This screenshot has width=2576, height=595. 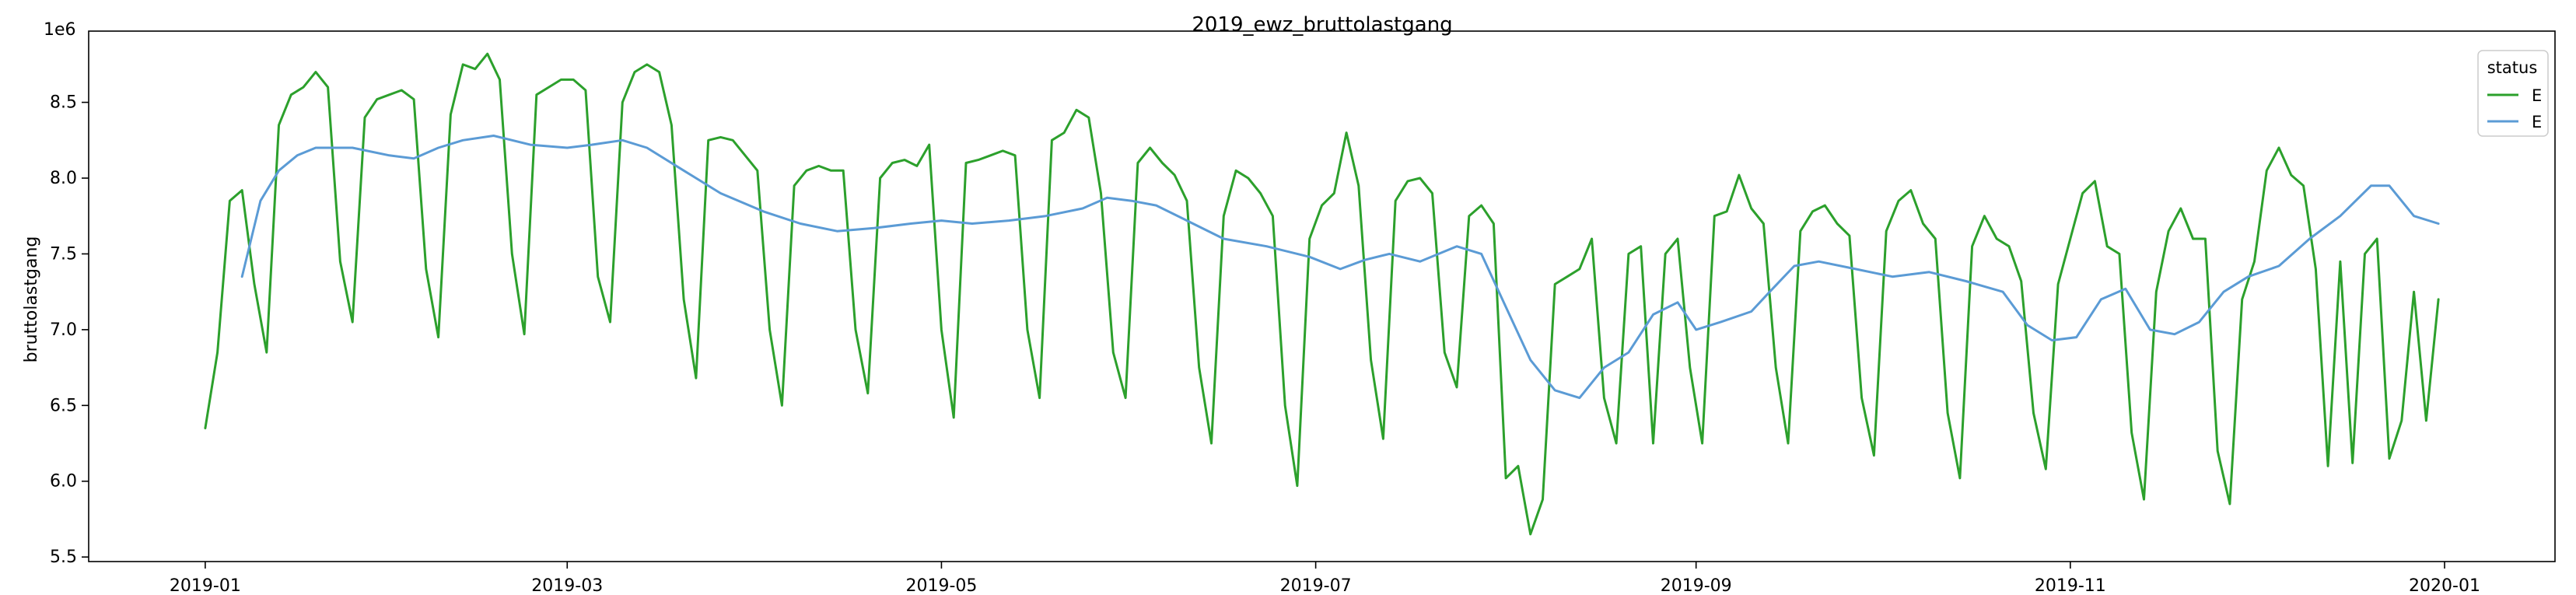 What do you see at coordinates (31, 300) in the screenshot?
I see `y-axis-title: bruttolastgang` at bounding box center [31, 300].